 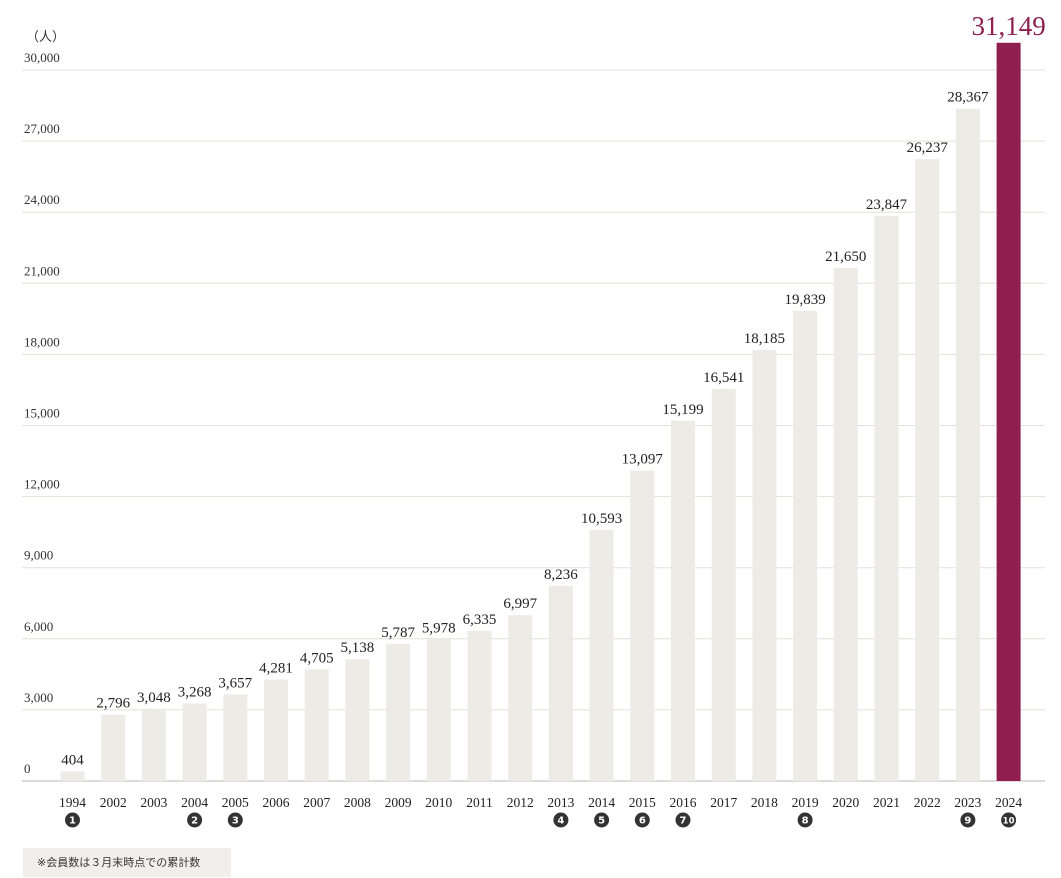 What do you see at coordinates (398, 802) in the screenshot?
I see `x-tick-label: 2009` at bounding box center [398, 802].